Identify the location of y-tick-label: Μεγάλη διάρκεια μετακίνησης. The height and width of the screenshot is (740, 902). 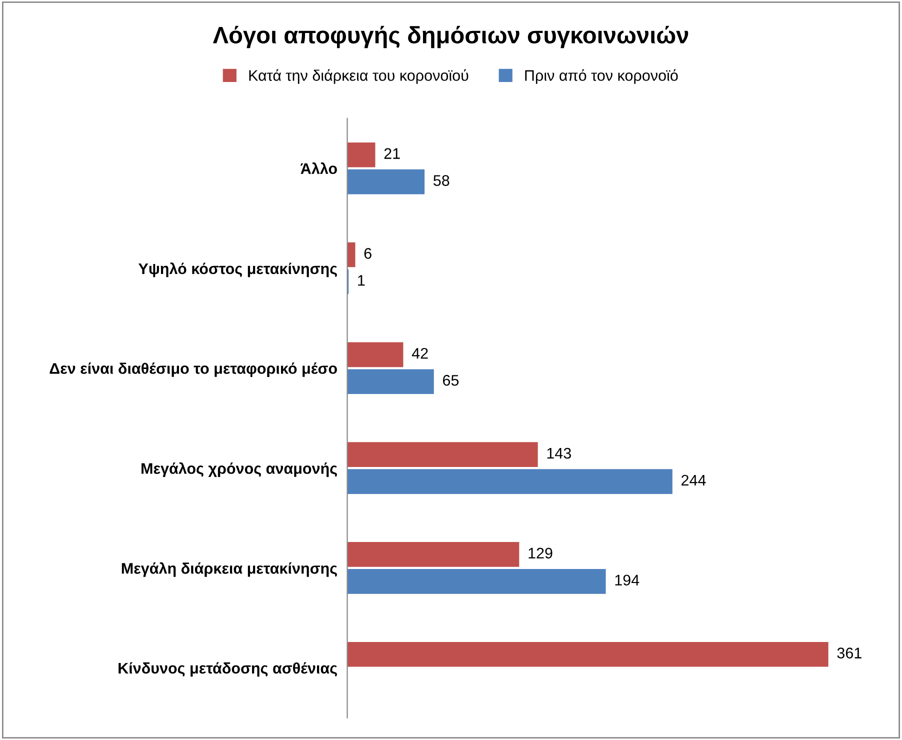
(229, 569).